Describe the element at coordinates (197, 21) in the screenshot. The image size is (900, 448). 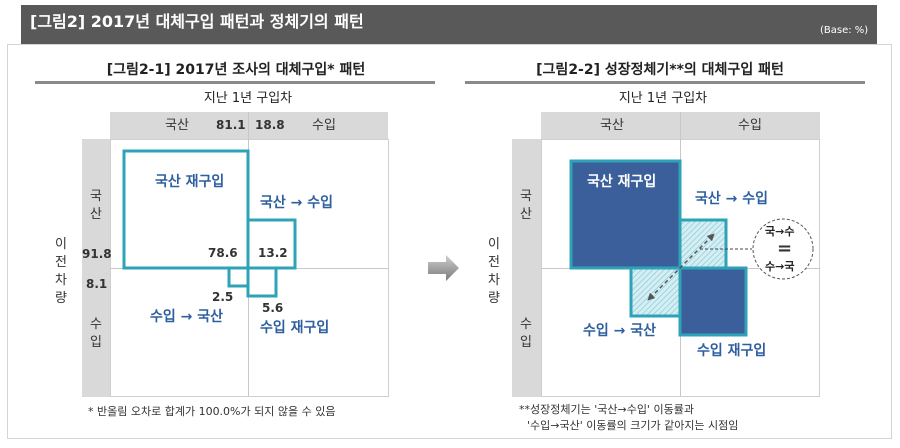
I see `figure-title: [그림2] 2017년 대체구입 패턴과 정체기의 패턴` at that location.